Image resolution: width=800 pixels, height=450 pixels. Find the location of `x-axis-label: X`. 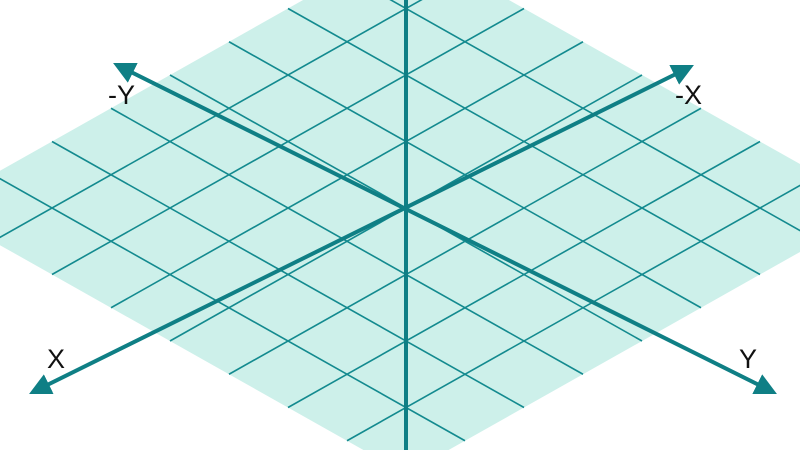

x-axis-label: X is located at coordinates (56, 359).